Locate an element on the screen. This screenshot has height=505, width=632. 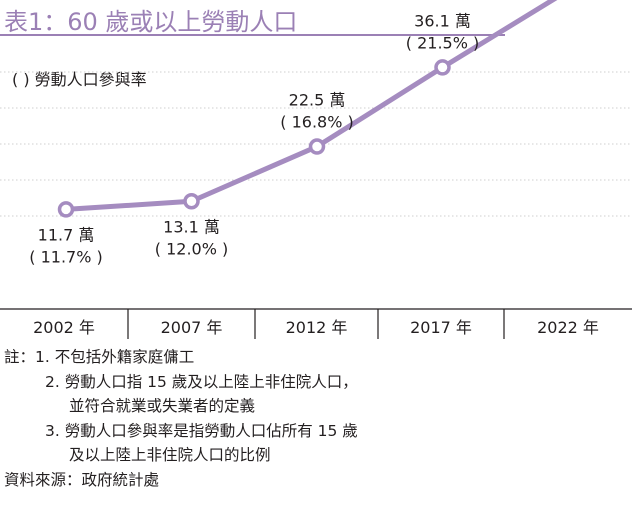
data-label-rate: ( 16.8% ) is located at coordinates (316, 122).